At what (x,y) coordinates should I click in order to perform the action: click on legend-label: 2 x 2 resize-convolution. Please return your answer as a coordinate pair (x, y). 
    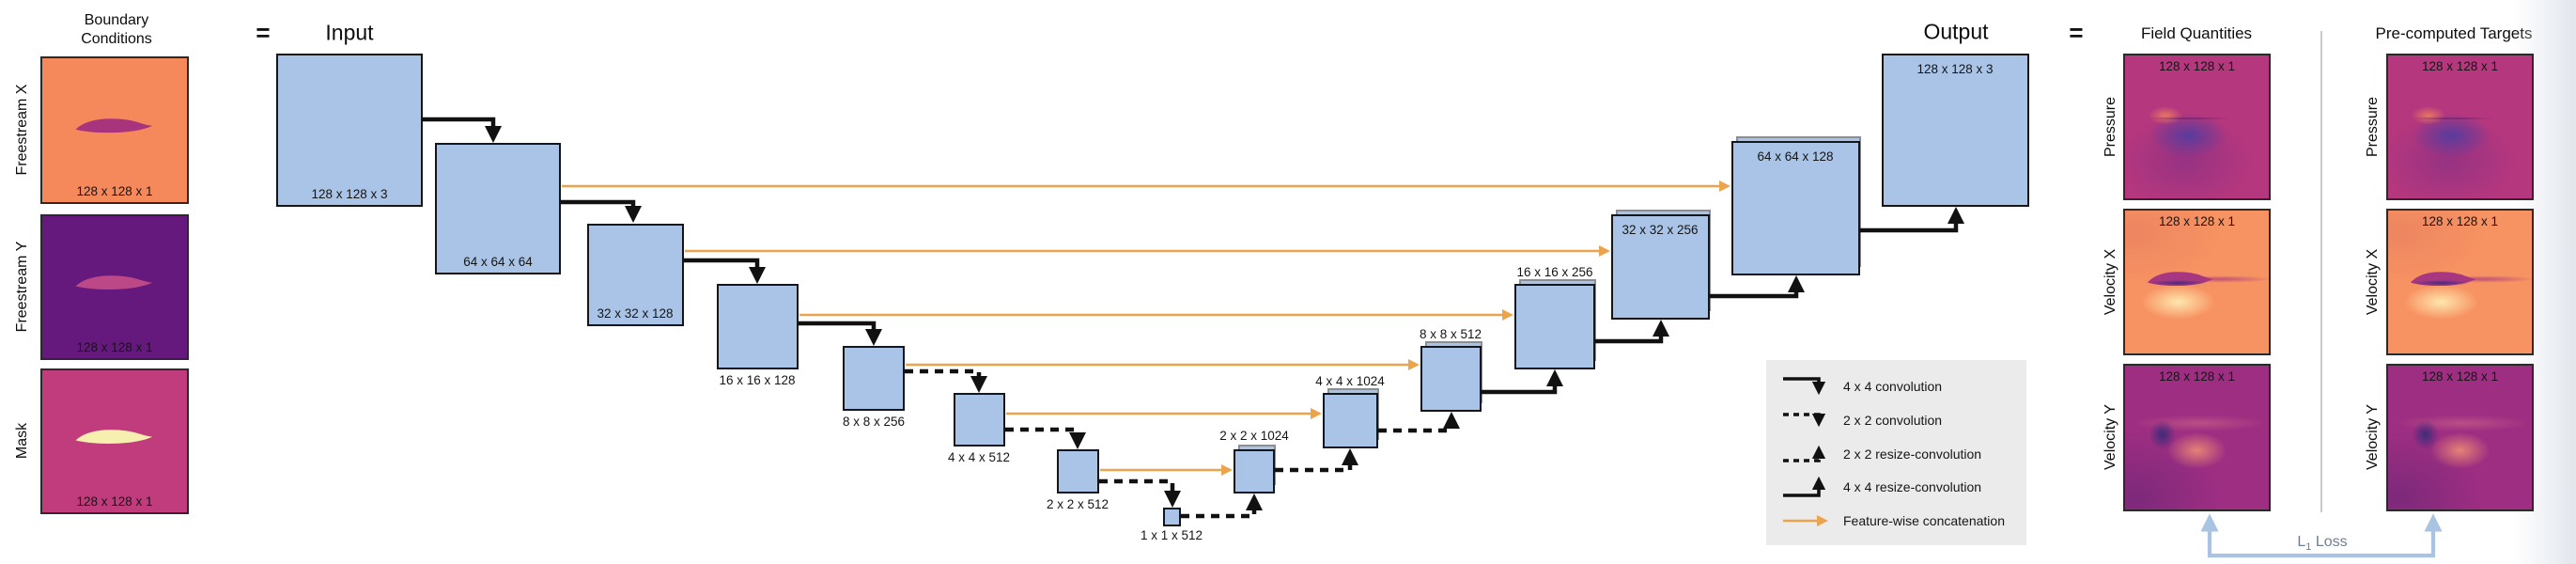
    Looking at the image, I should click on (1912, 454).